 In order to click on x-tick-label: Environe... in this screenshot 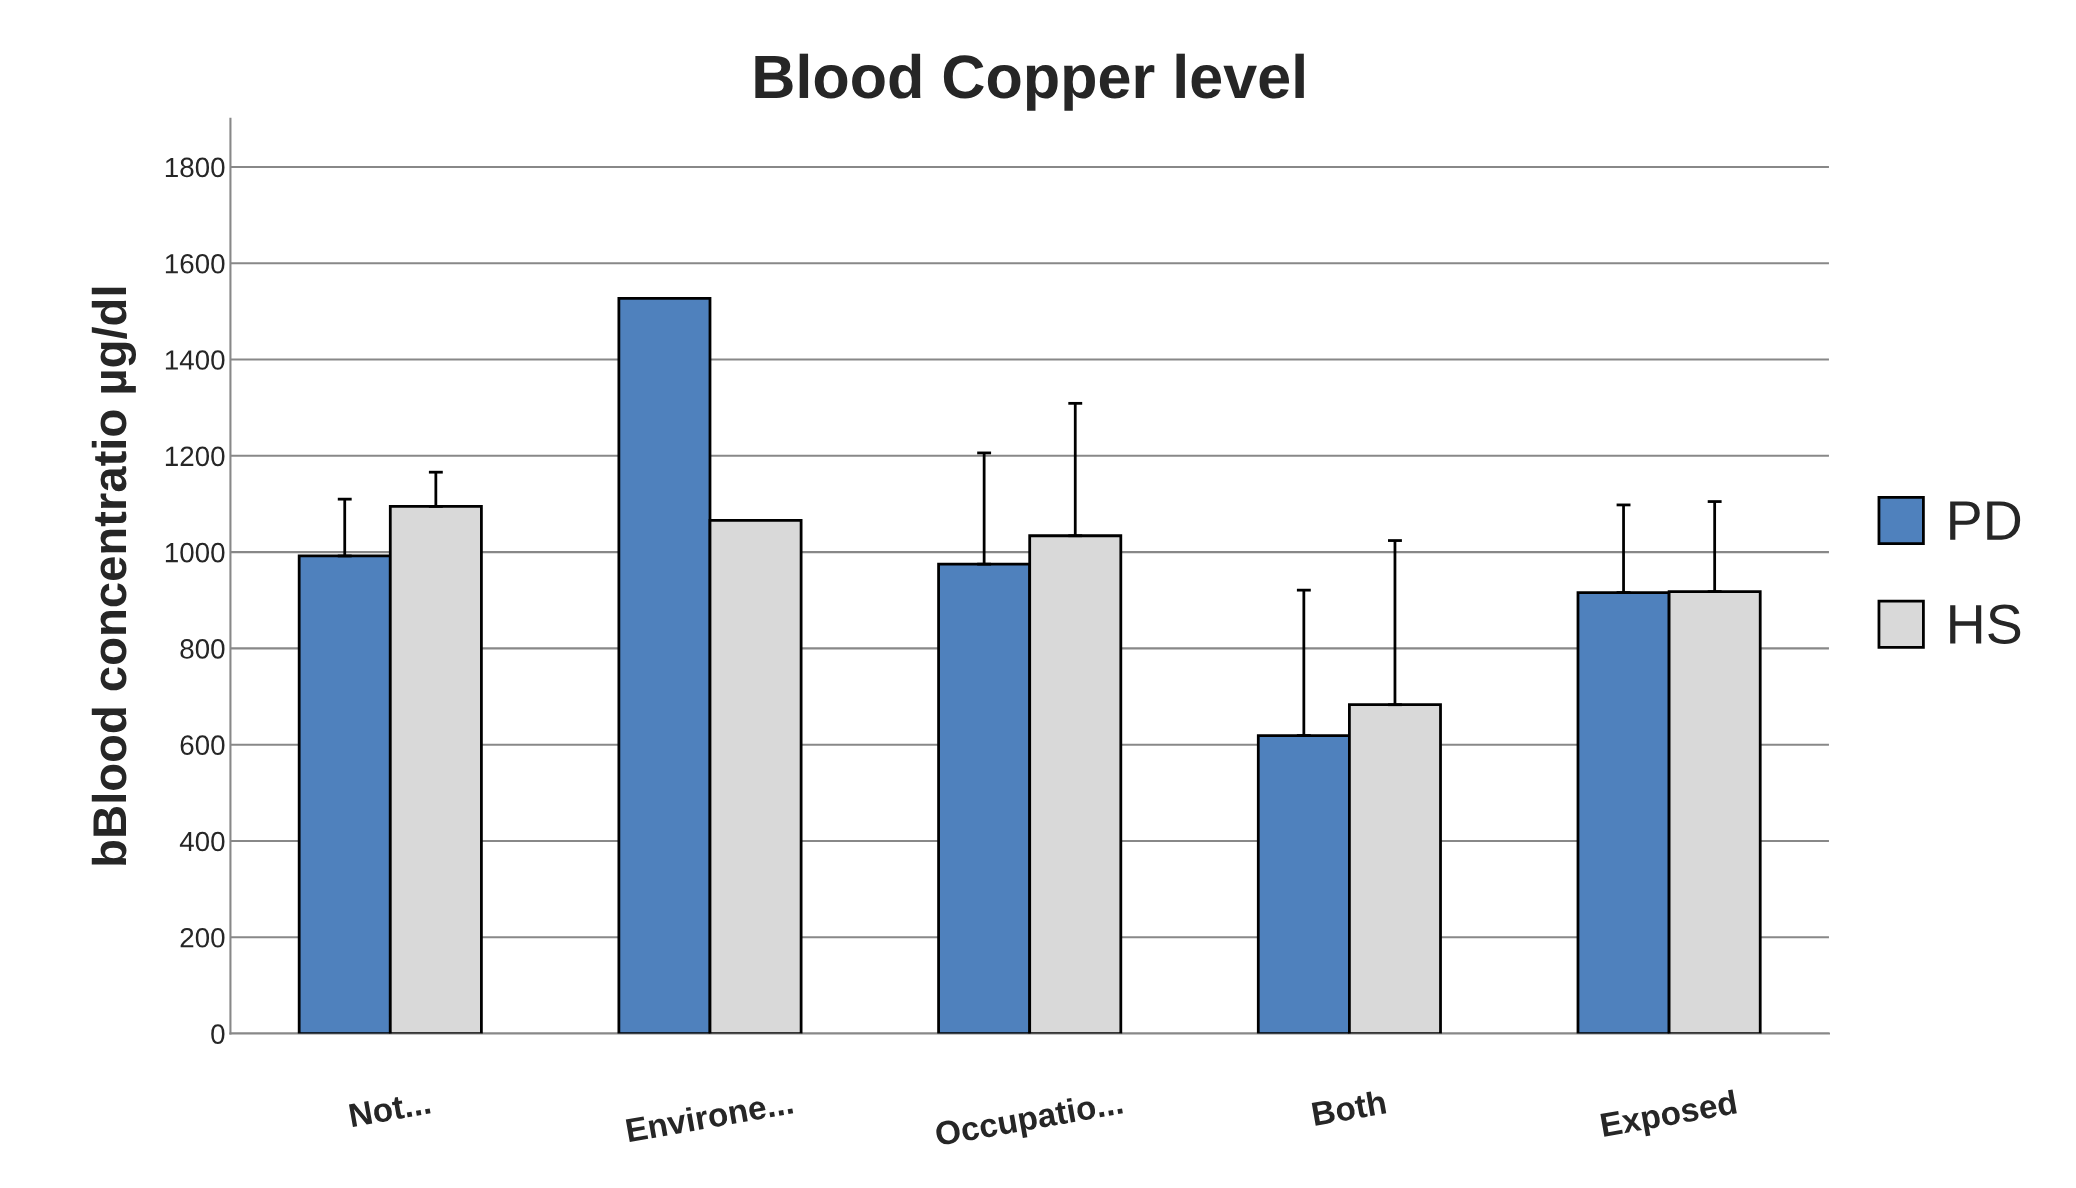, I will do `click(709, 1116)`.